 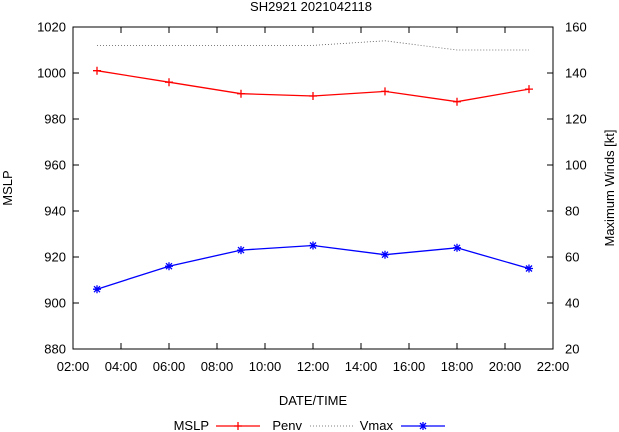 I want to click on x-axis-label: DATE/TIME, so click(x=313, y=400).